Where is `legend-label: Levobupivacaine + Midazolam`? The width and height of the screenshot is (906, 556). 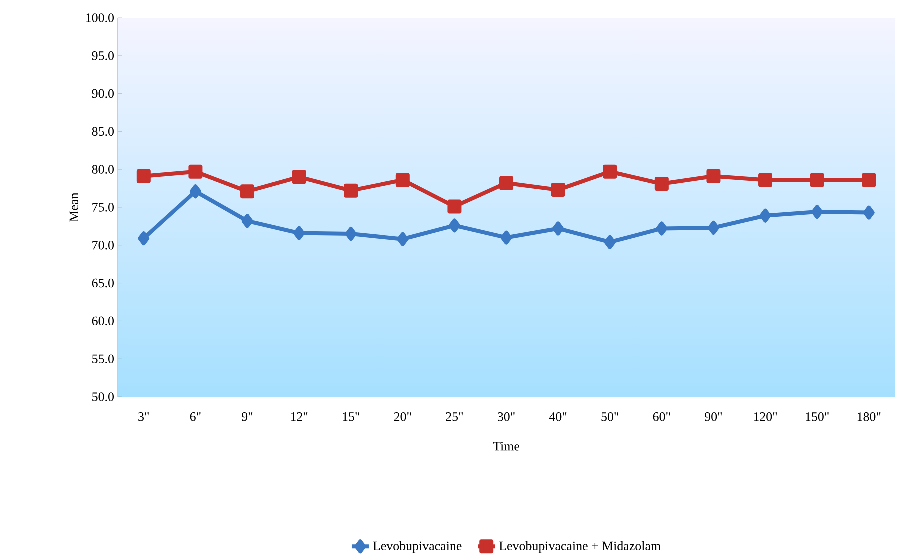 legend-label: Levobupivacaine + Midazolam is located at coordinates (580, 547).